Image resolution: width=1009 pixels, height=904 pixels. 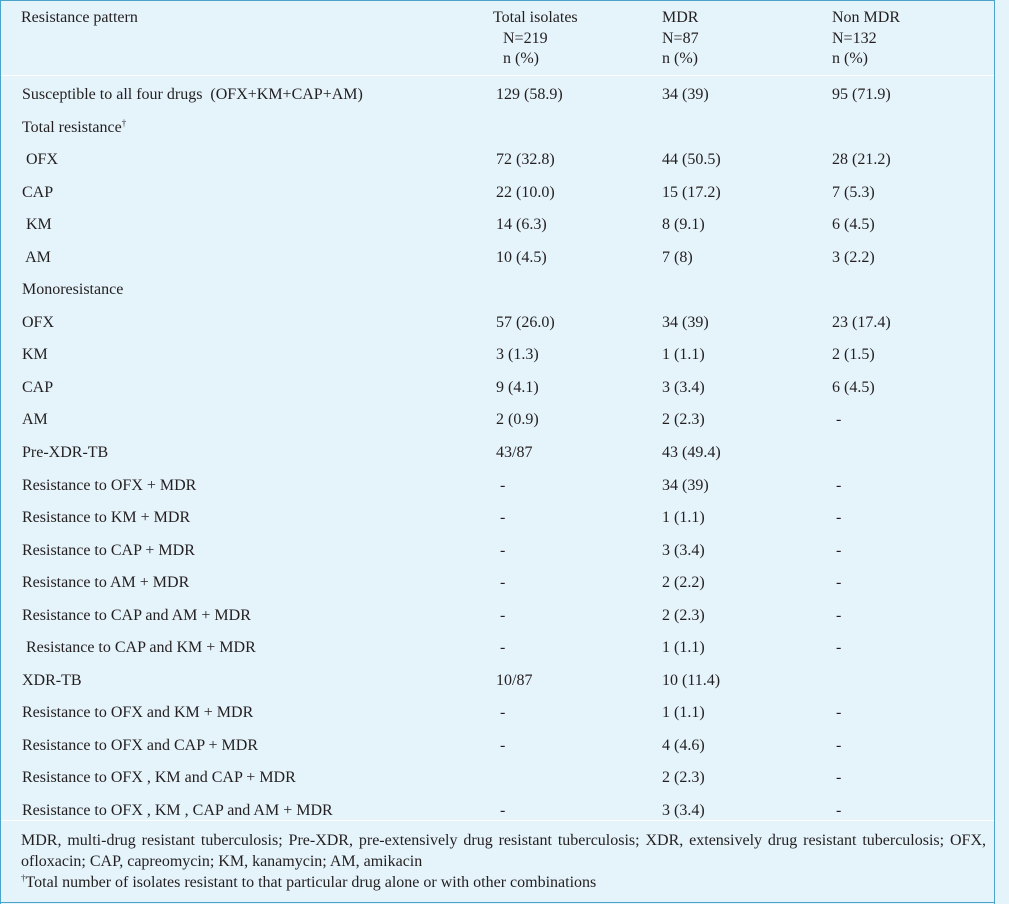 What do you see at coordinates (853, 355) in the screenshot?
I see `row-non-mdr: 2 (1.5)` at bounding box center [853, 355].